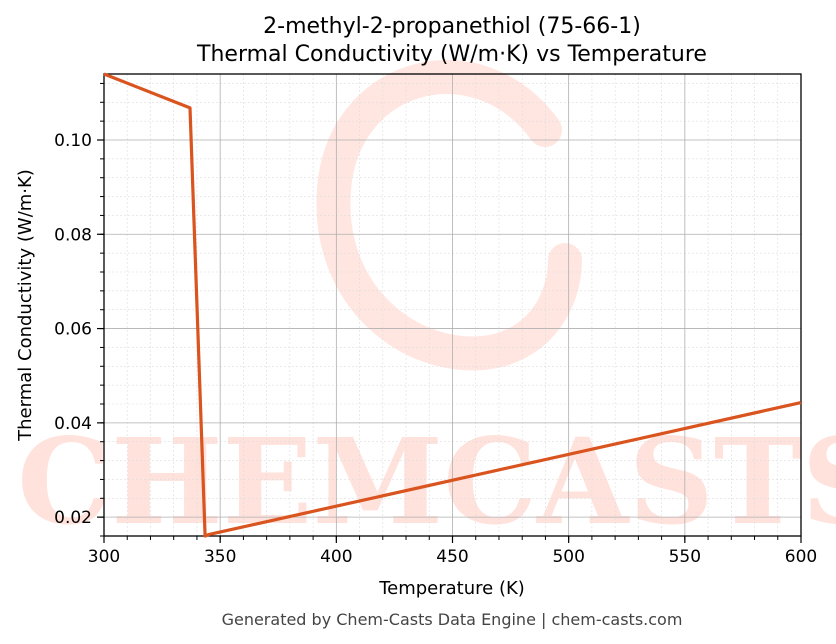 This screenshot has height=644, width=836. Describe the element at coordinates (452, 557) in the screenshot. I see `x-tick-label: 450` at that location.